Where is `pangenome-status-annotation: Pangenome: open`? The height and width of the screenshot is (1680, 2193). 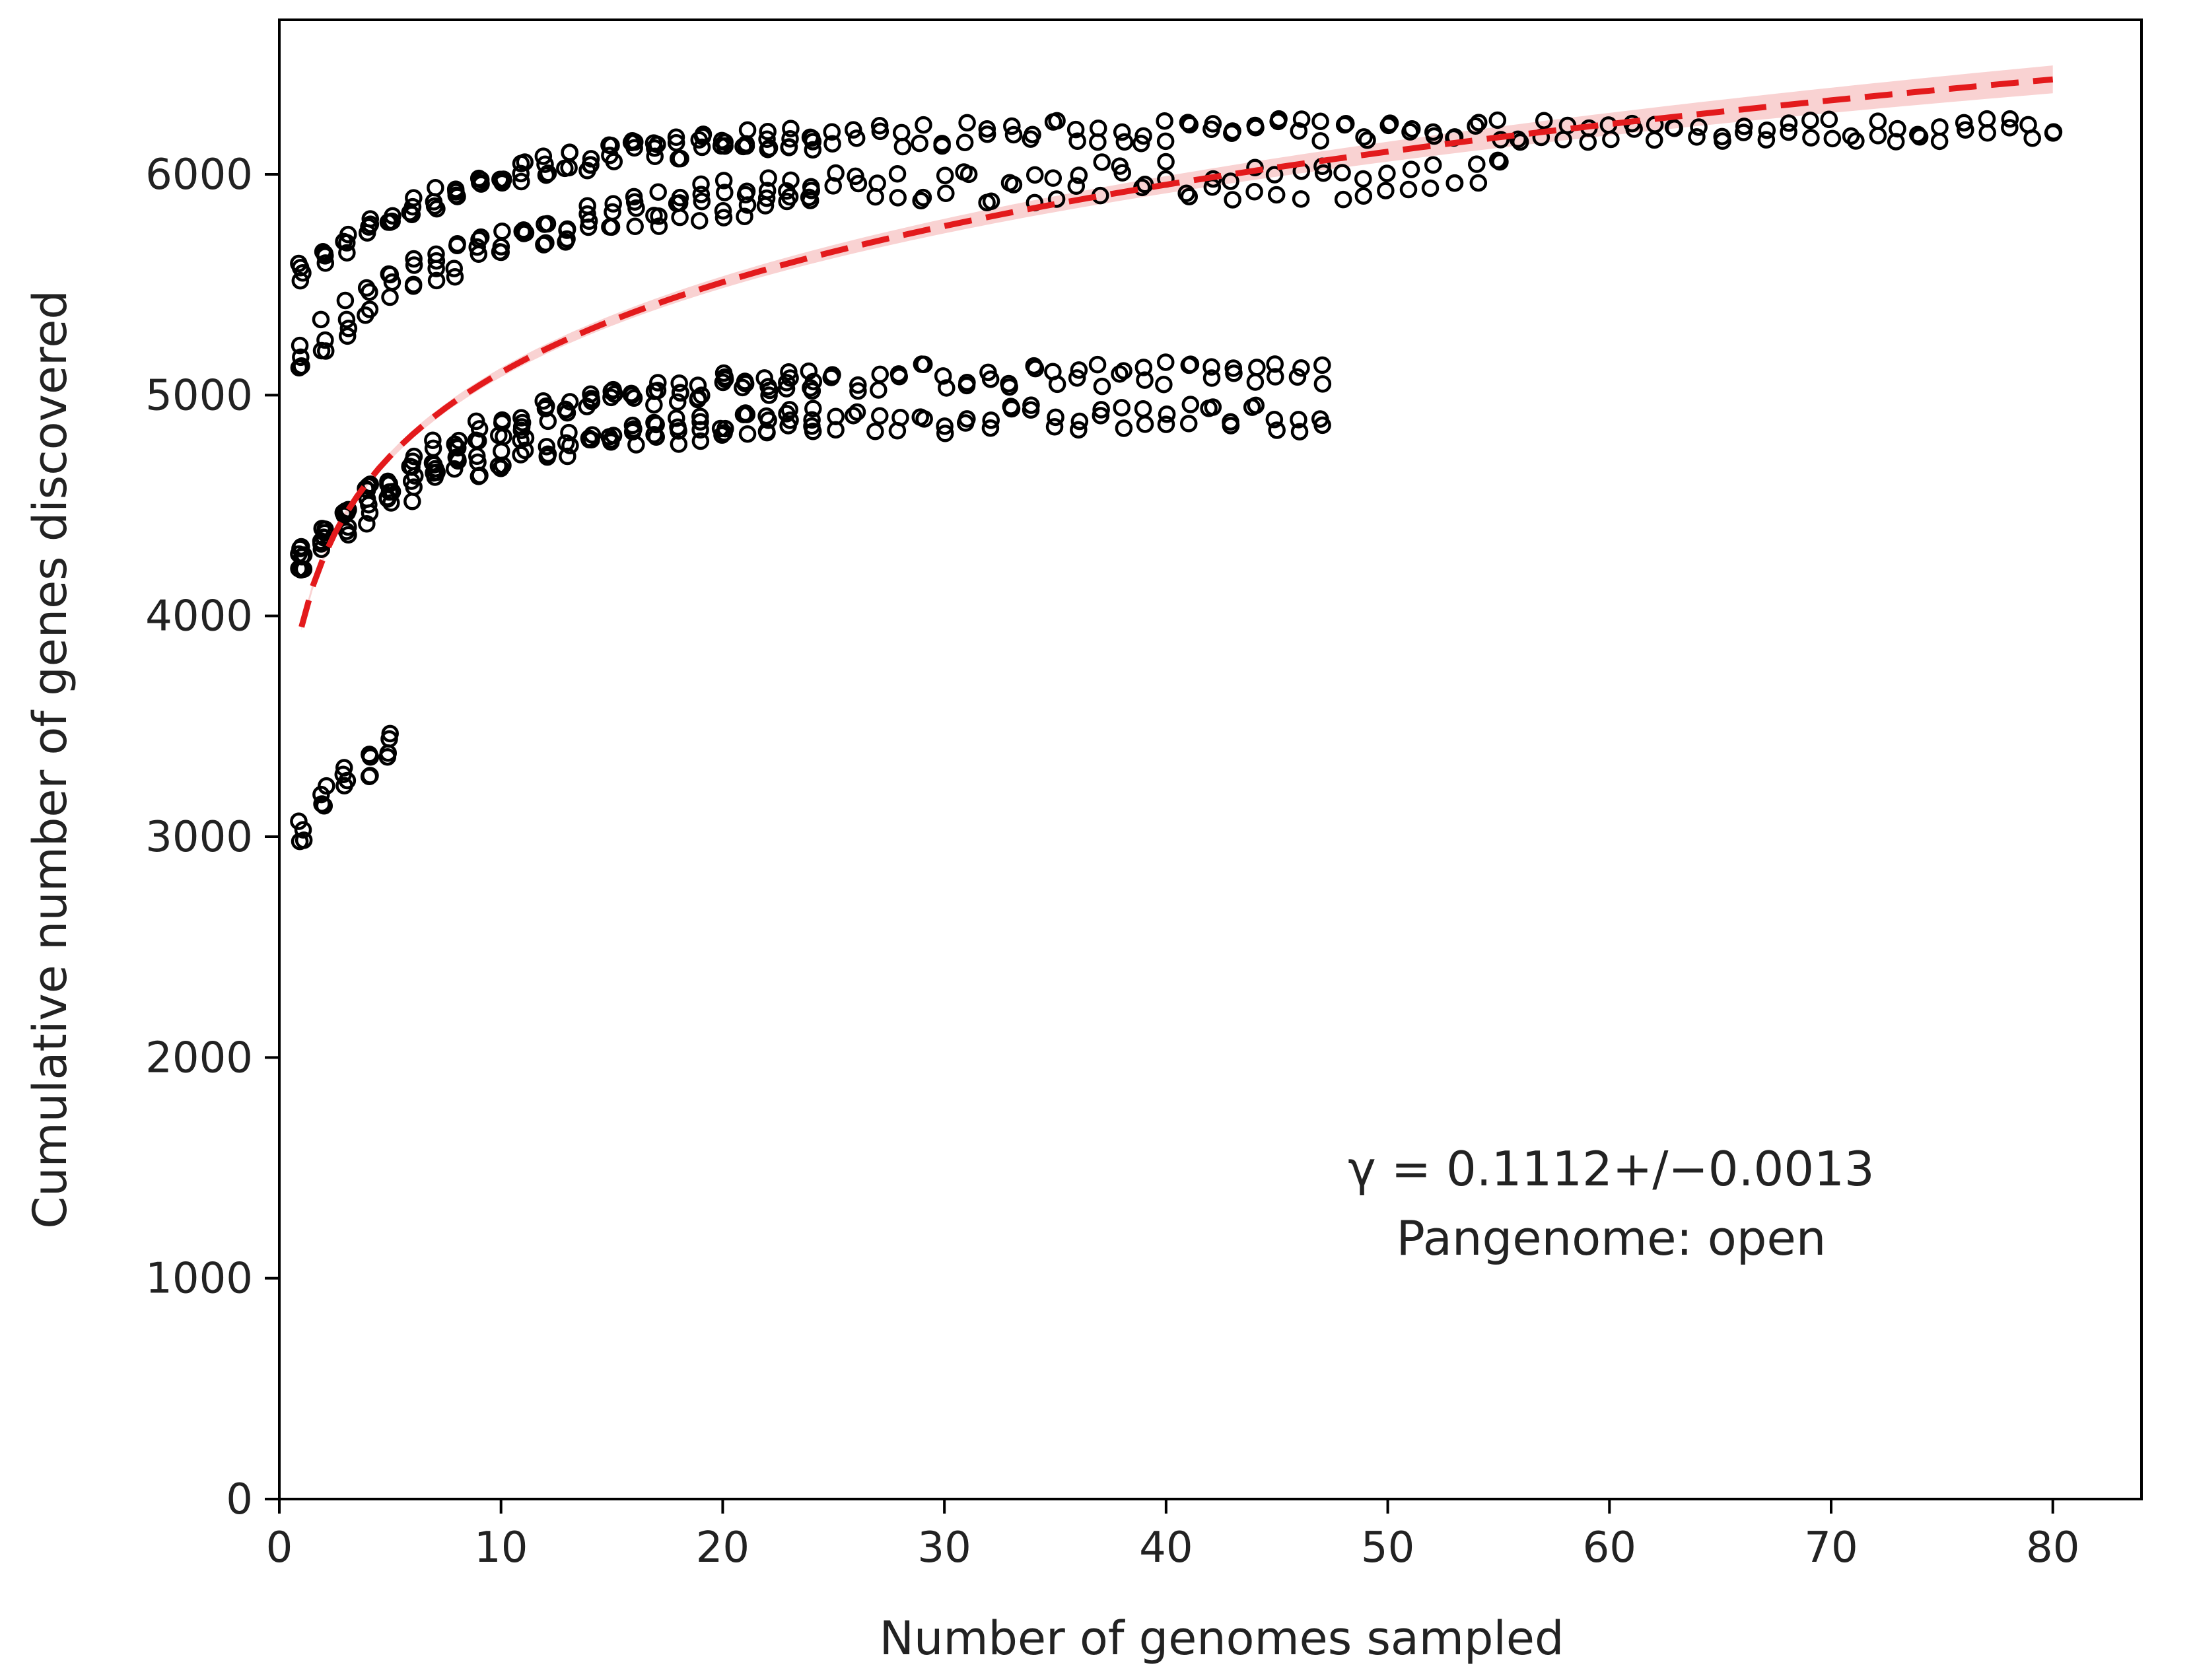 pangenome-status-annotation: Pangenome: open is located at coordinates (1612, 1238).